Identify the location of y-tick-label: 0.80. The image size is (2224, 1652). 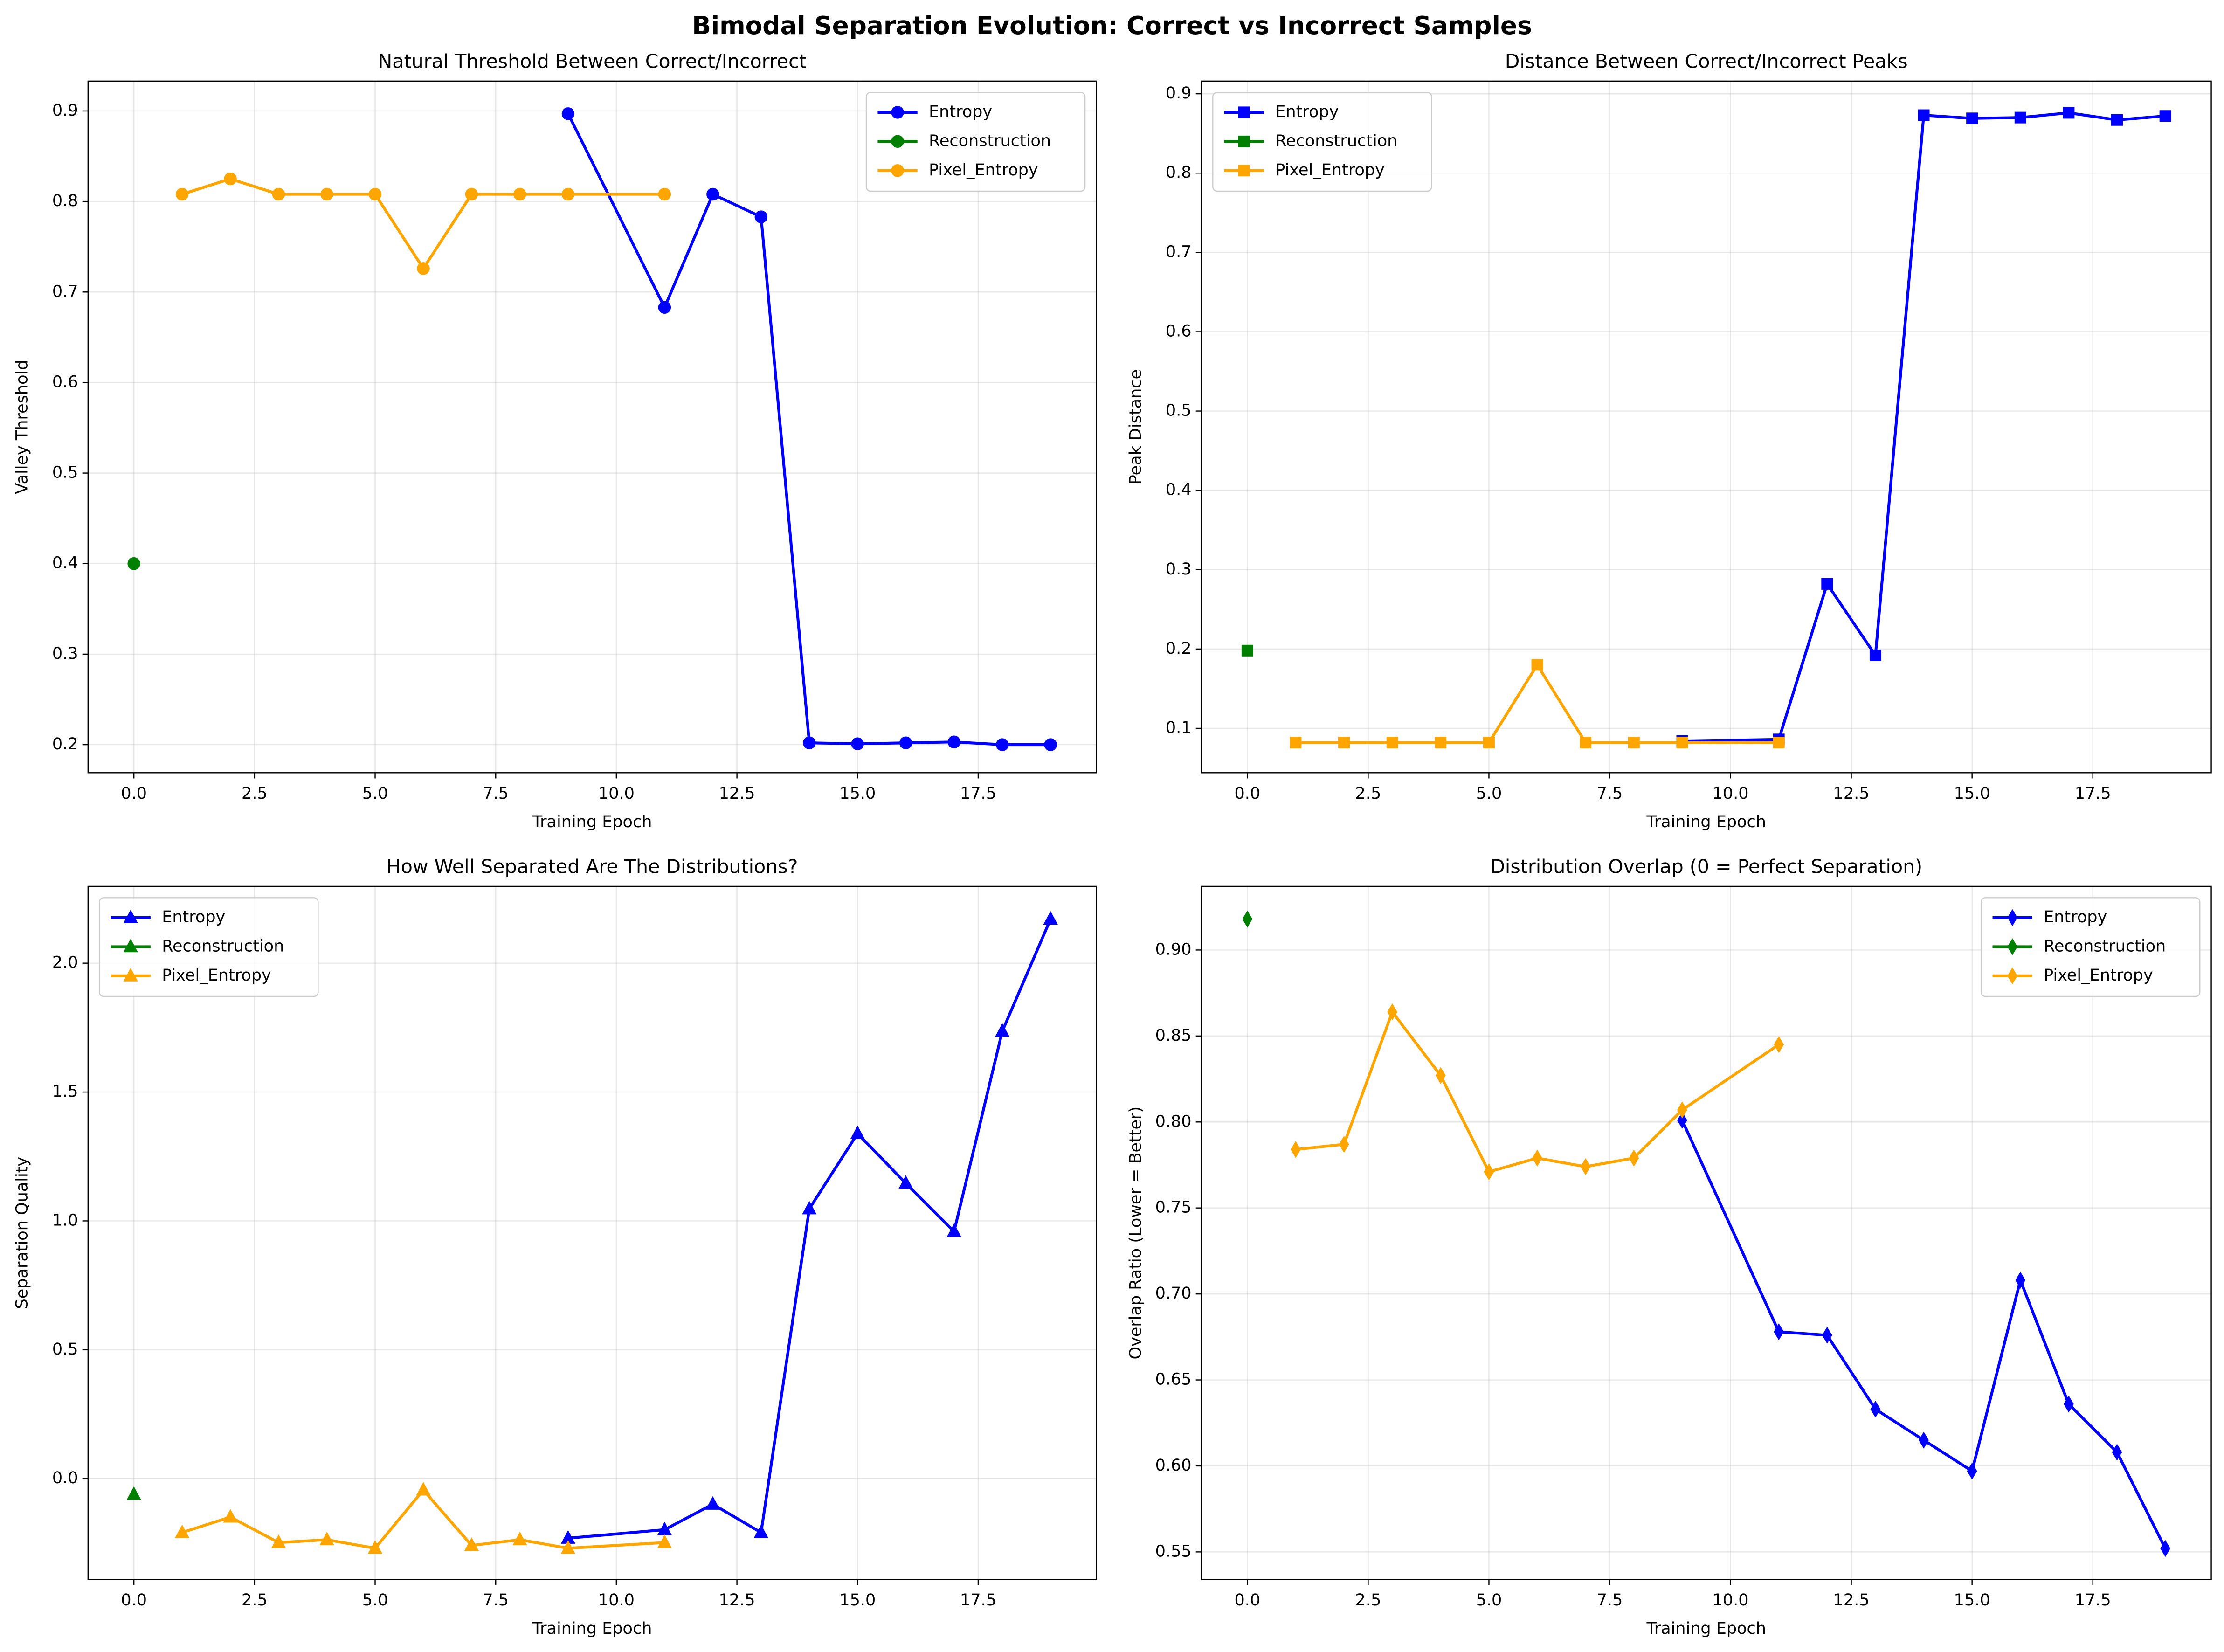
(1173, 1121).